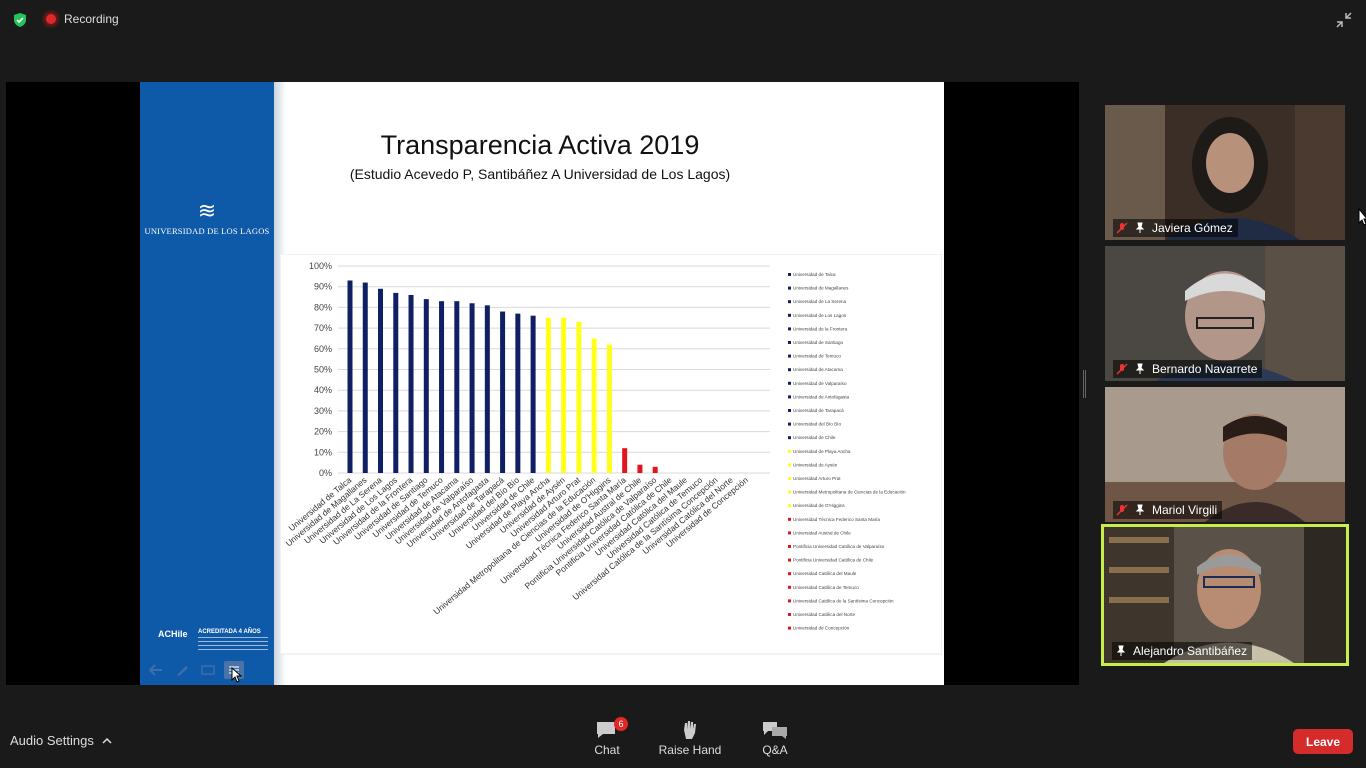  What do you see at coordinates (51, 19) in the screenshot?
I see `recording-dot-icon` at bounding box center [51, 19].